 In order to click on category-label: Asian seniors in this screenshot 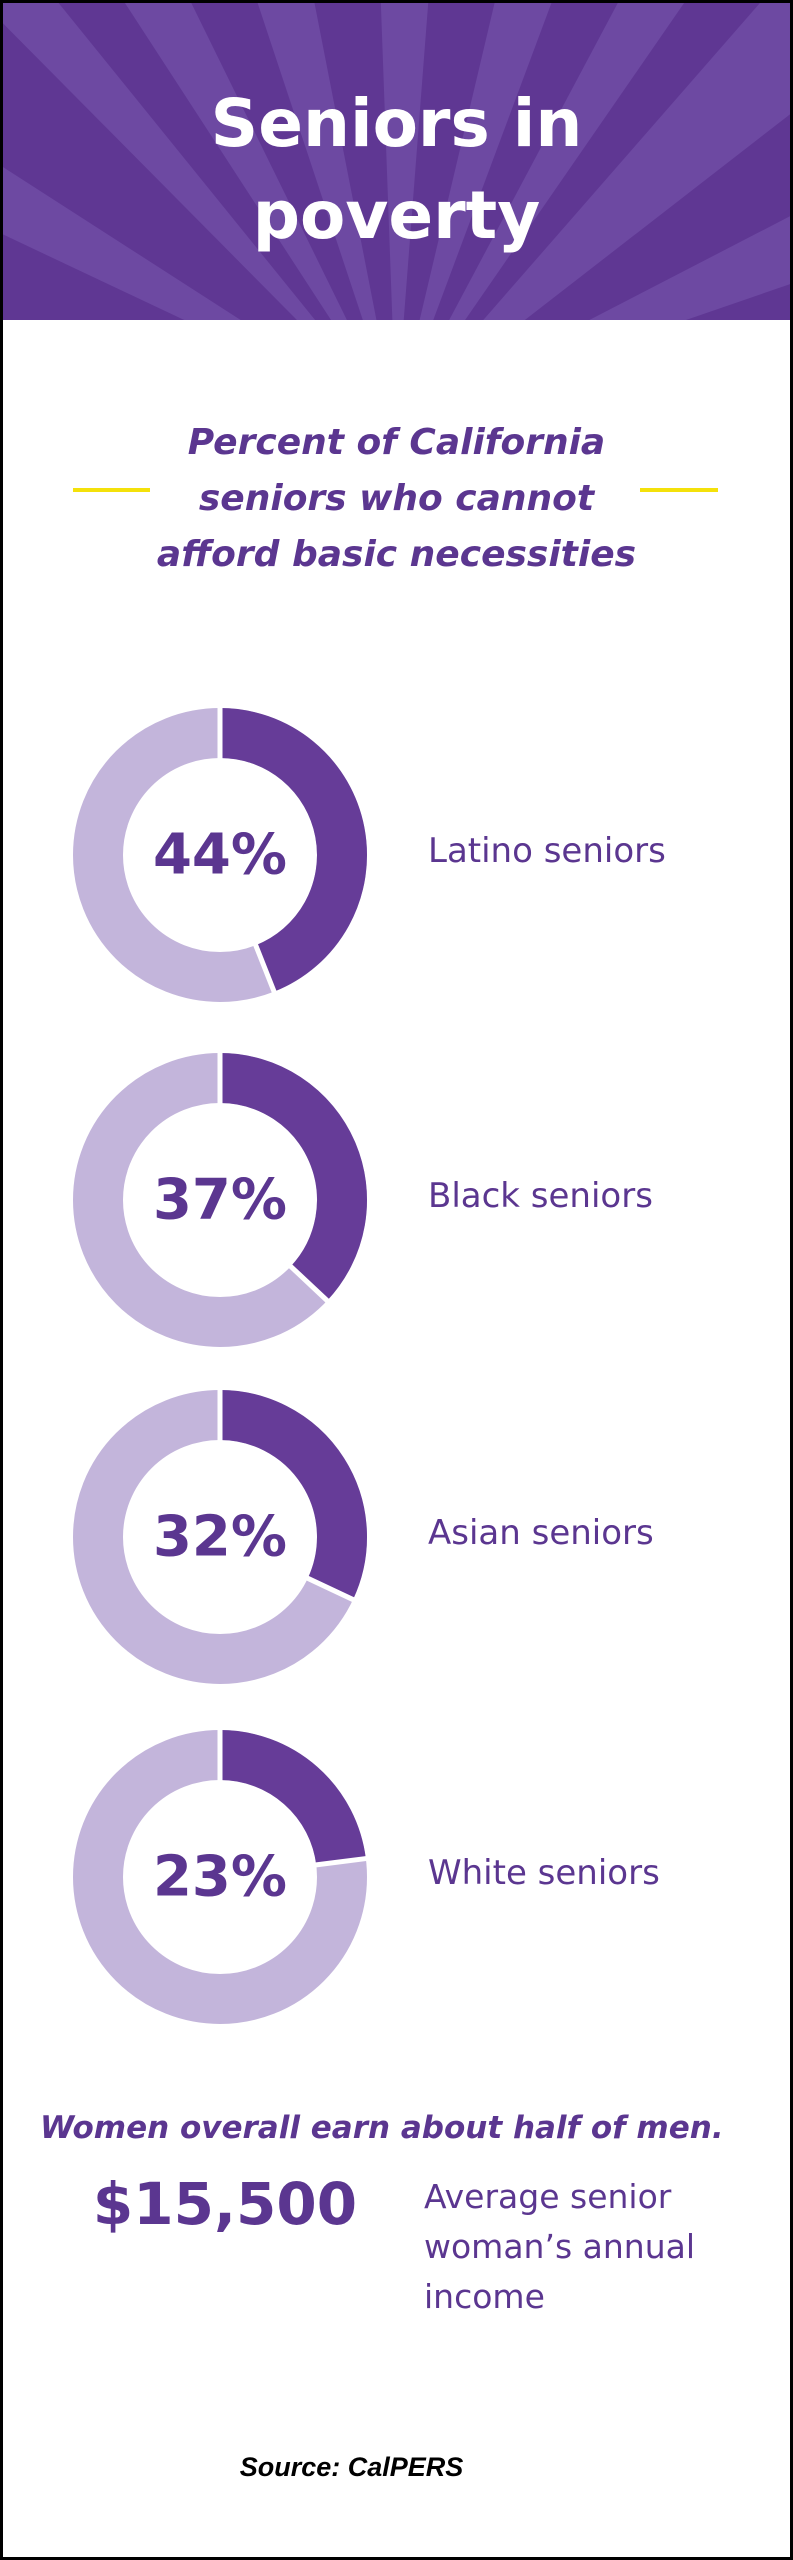, I will do `click(541, 1533)`.